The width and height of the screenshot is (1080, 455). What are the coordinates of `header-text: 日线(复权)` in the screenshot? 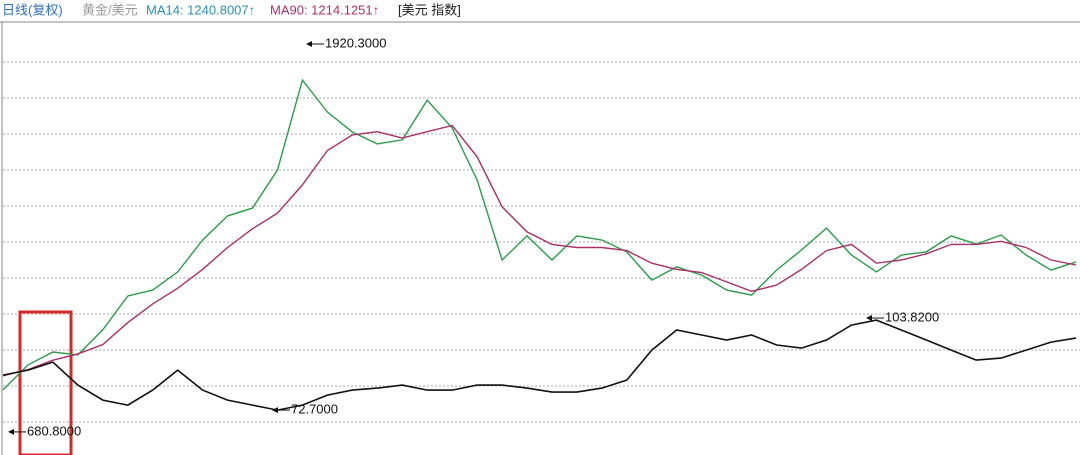 It's located at (32, 9).